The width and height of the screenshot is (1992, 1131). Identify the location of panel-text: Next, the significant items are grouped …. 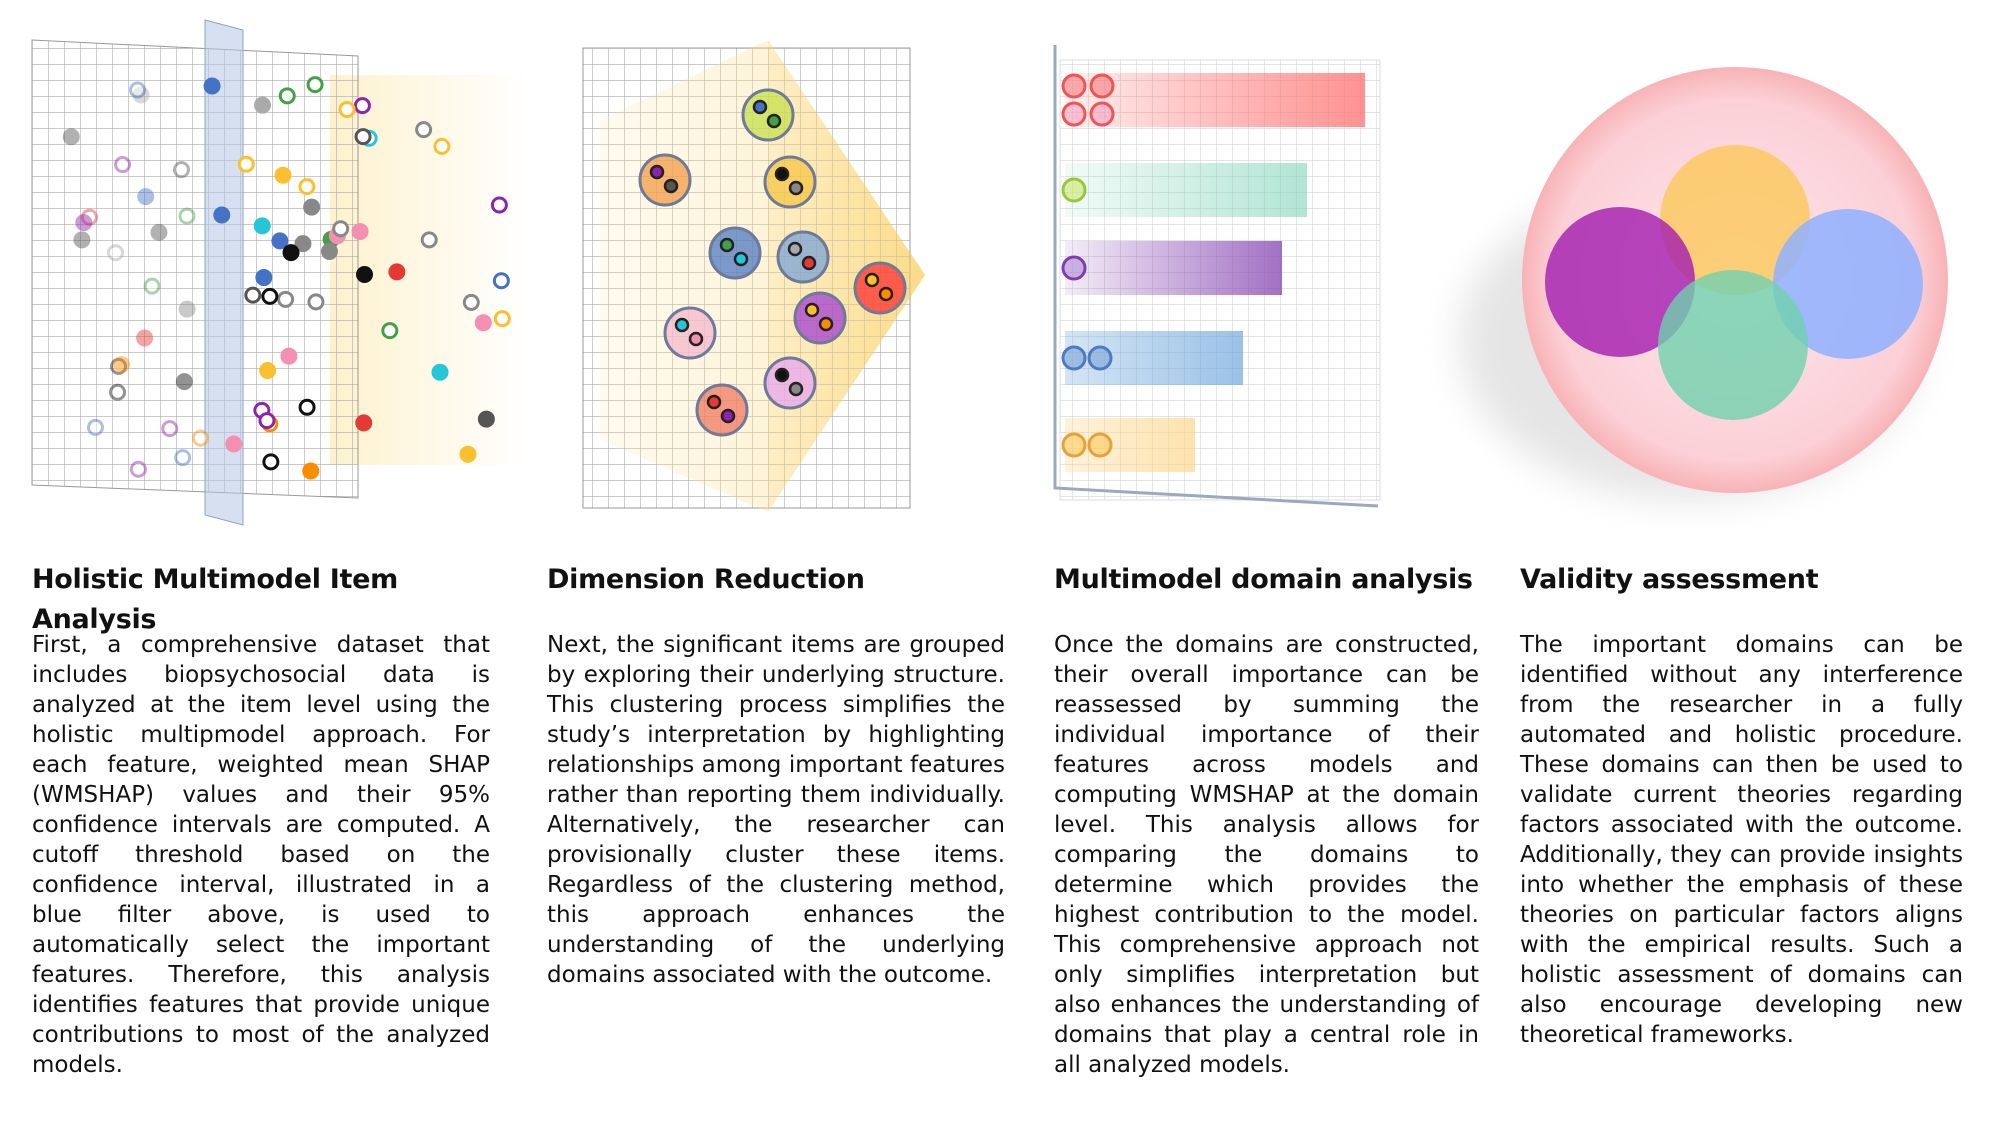
(776, 810).